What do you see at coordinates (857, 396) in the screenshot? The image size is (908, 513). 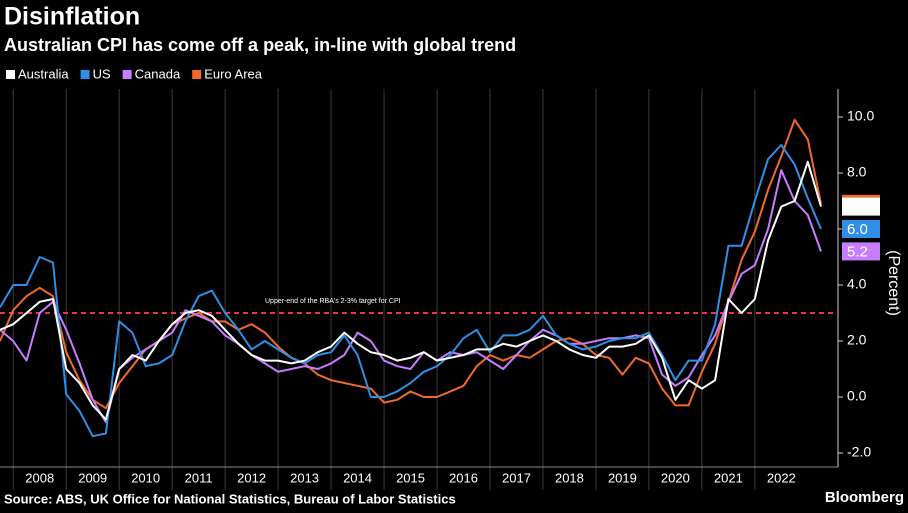 I see `y-tick-label: 0.0` at bounding box center [857, 396].